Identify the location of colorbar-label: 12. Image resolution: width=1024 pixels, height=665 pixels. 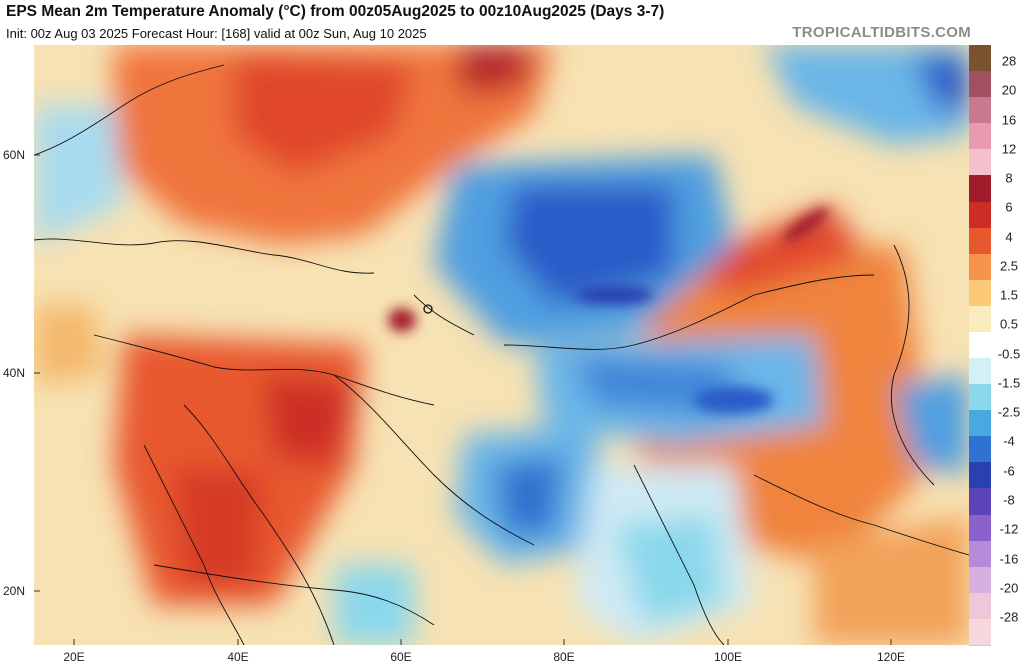
(1009, 149).